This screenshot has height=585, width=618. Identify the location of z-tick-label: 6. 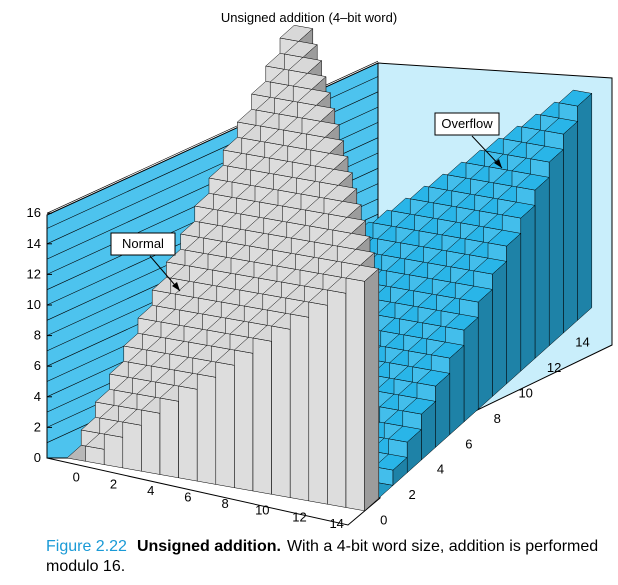
(37, 365).